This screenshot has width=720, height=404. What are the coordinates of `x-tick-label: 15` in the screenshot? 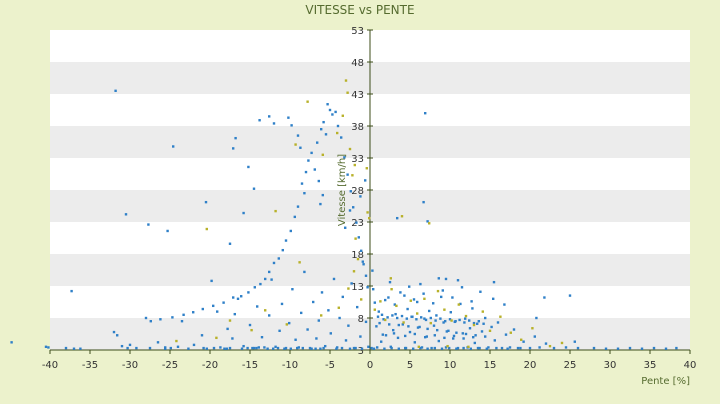 It's located at (490, 365).